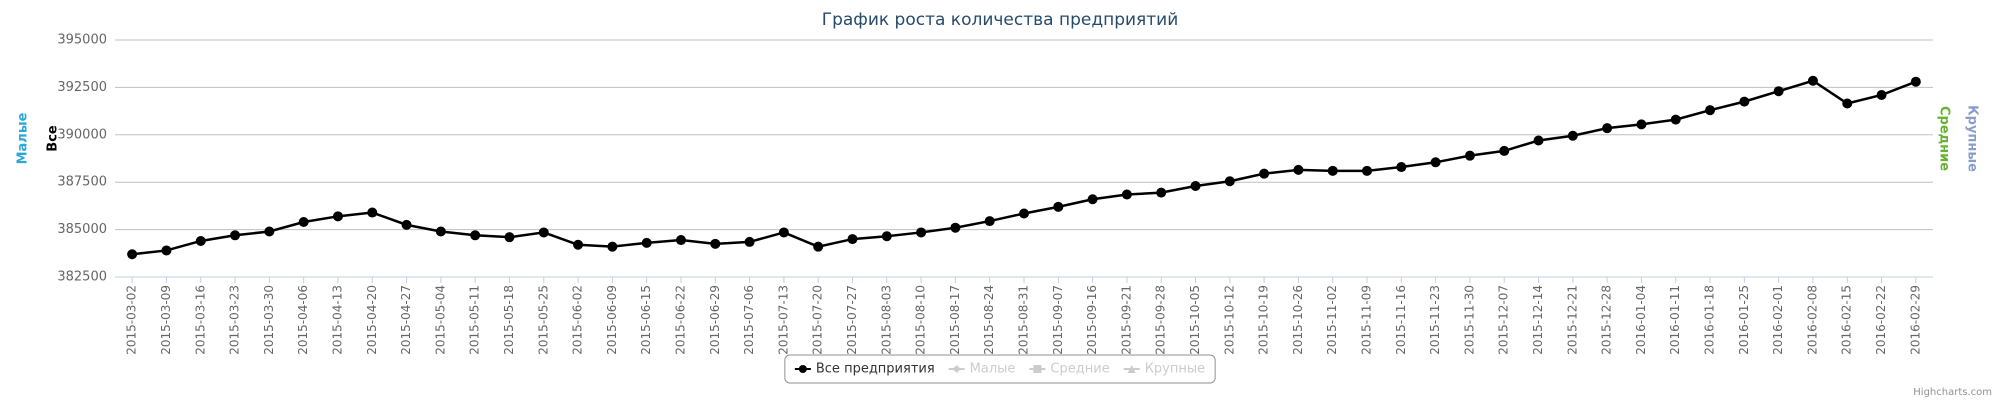 This screenshot has width=2000, height=400. Describe the element at coordinates (372, 320) in the screenshot. I see `x-tick-label: 2015-04-20` at that location.